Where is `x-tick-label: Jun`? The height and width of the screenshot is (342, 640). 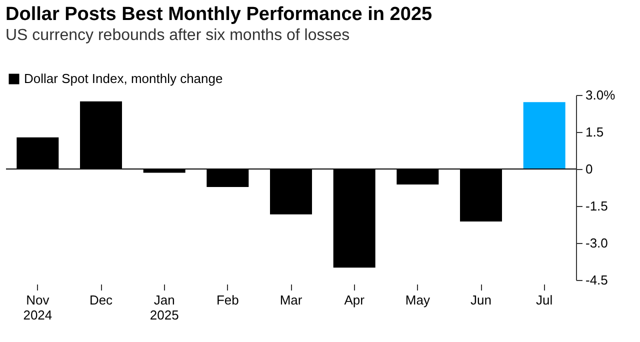 x-tick-label: Jun is located at coordinates (481, 300).